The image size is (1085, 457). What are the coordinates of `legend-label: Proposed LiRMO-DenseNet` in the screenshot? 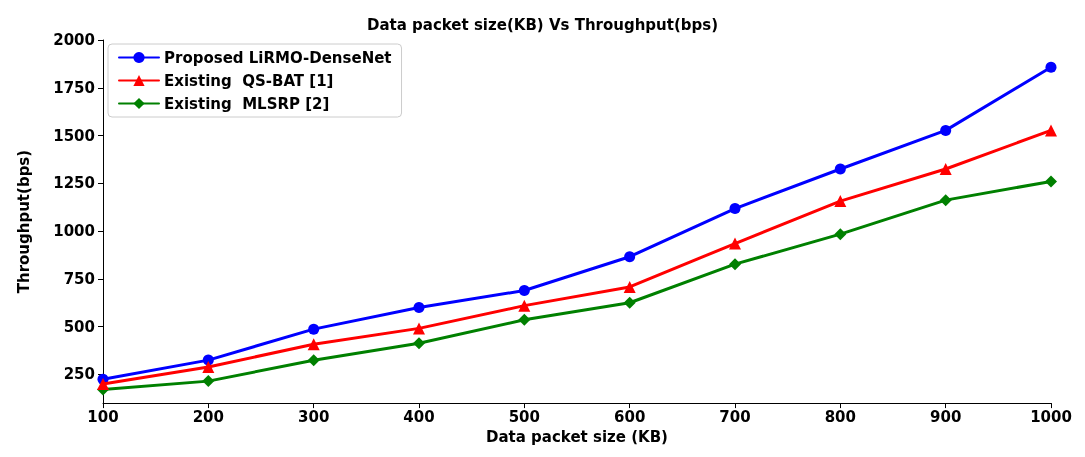 It's located at (278, 57).